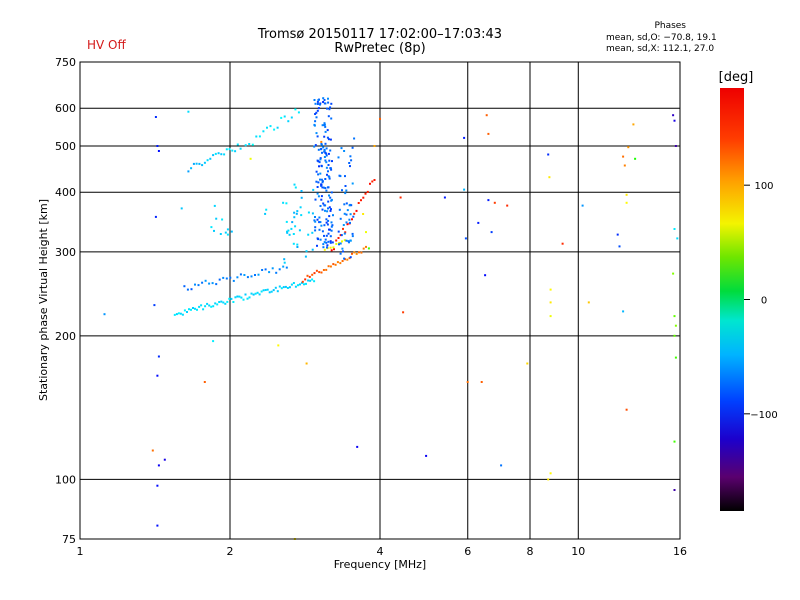 The image size is (800, 600). What do you see at coordinates (530, 551) in the screenshot?
I see `x-tick-label: 8` at bounding box center [530, 551].